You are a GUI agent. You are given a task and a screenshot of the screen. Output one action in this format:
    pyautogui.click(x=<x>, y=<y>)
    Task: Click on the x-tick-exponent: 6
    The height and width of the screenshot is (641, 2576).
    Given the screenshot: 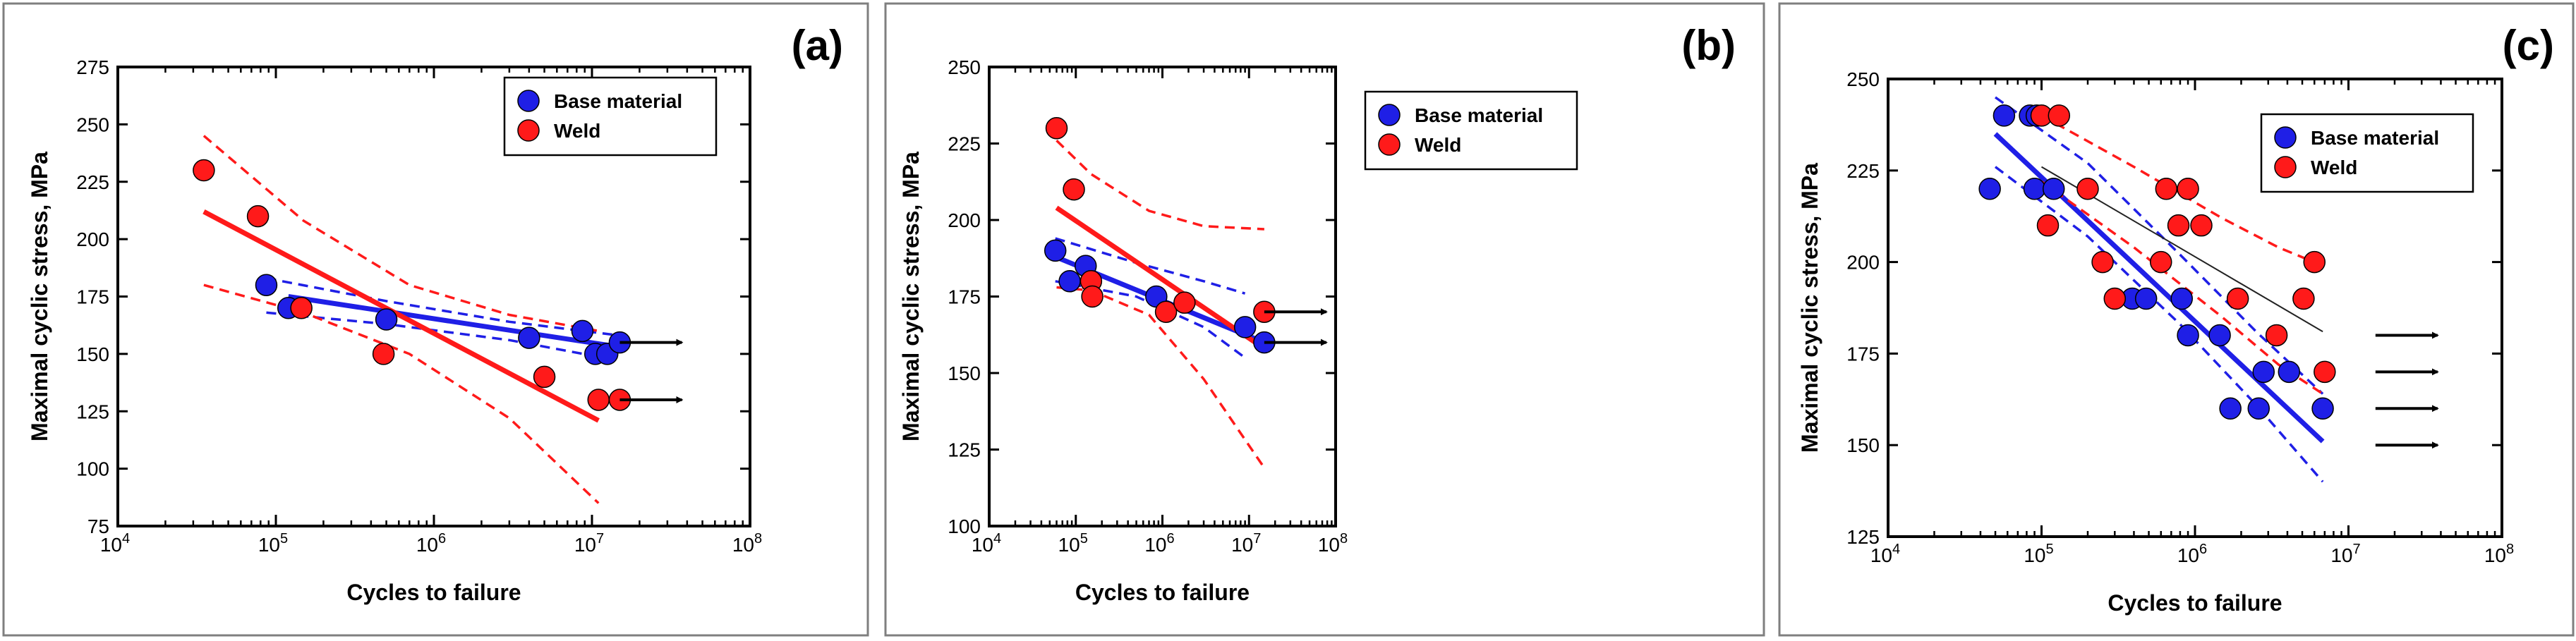 What is the action you would take?
    pyautogui.click(x=1171, y=539)
    